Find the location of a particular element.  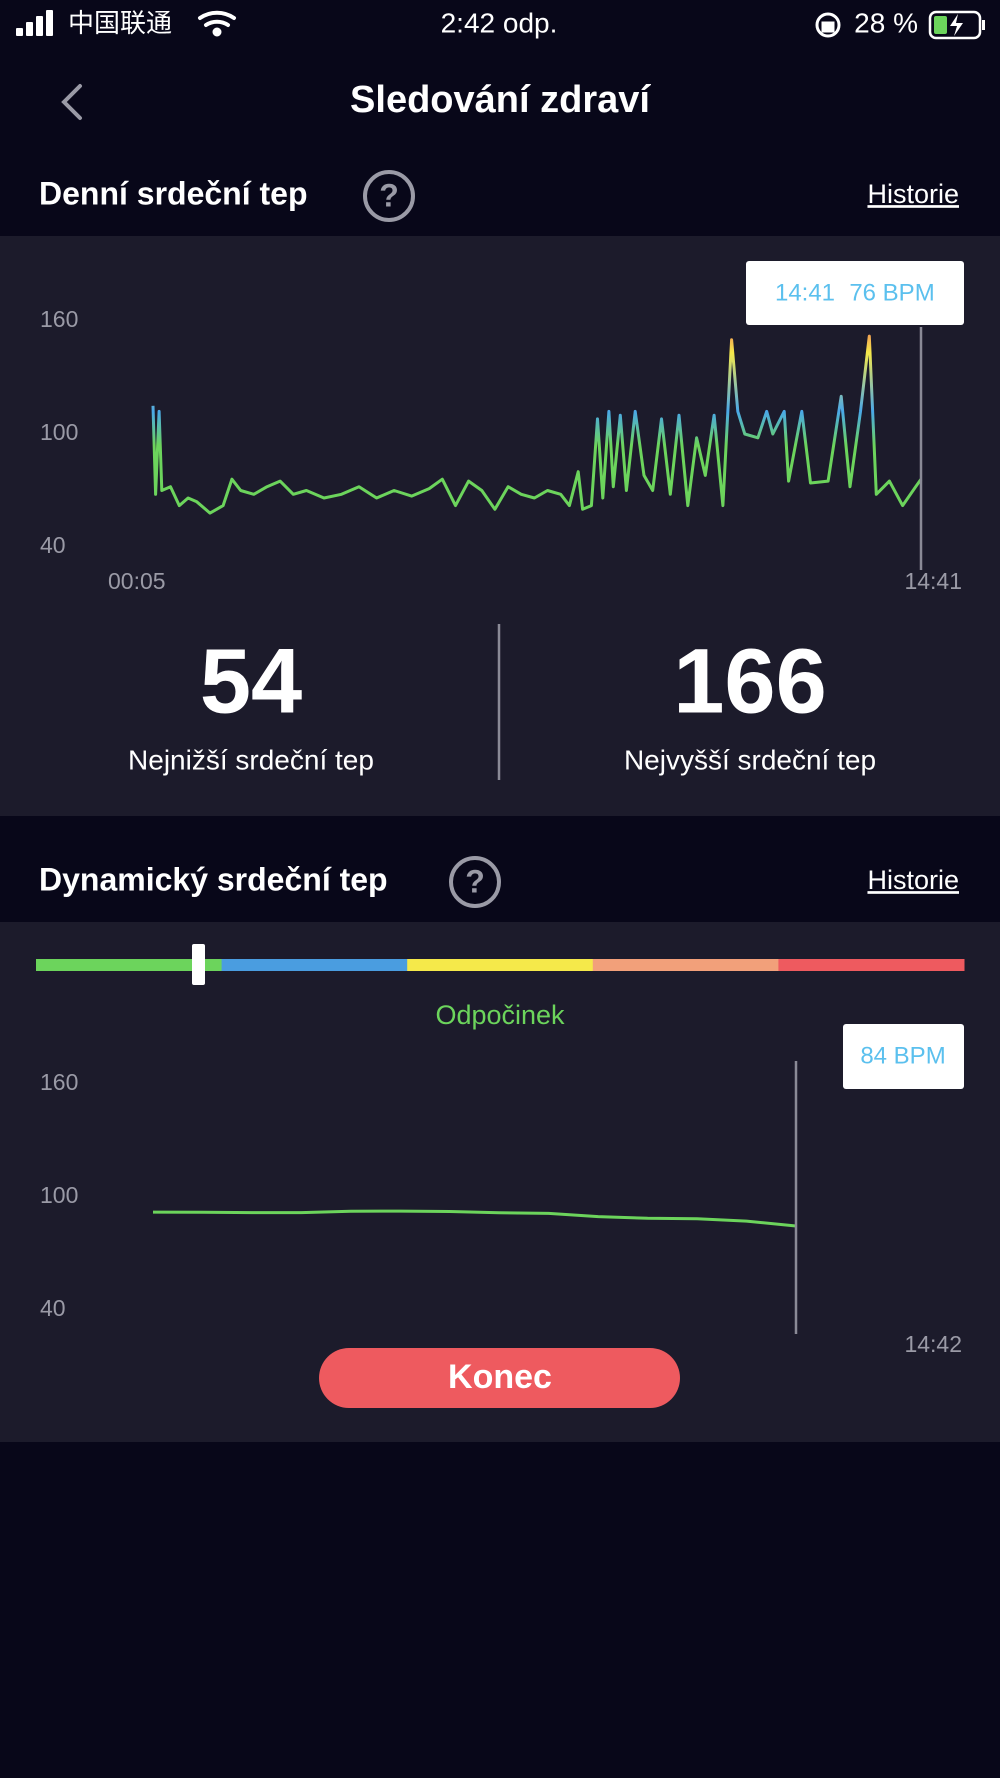

tooltip-time: 14:41 is located at coordinates (805, 292).